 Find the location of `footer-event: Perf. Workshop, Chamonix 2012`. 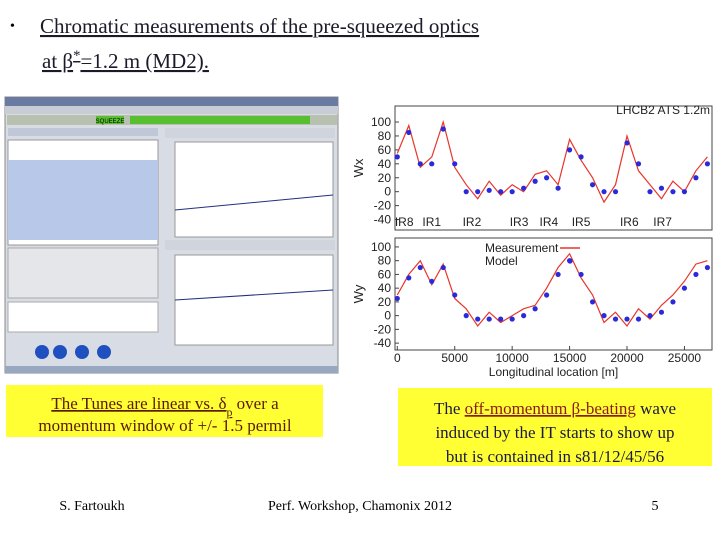

footer-event: Perf. Workshop, Chamonix 2012 is located at coordinates (360, 506).